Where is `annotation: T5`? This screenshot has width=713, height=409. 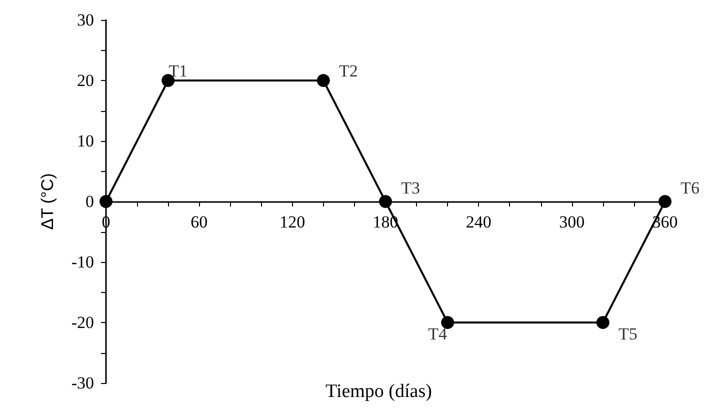
annotation: T5 is located at coordinates (628, 334).